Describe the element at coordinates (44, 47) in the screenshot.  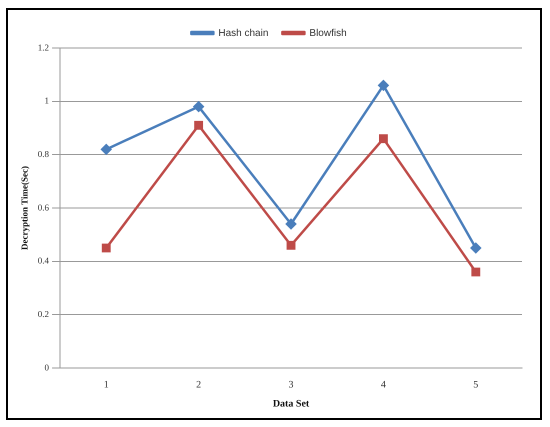
I see `y-tick-label: 1.2` at that location.